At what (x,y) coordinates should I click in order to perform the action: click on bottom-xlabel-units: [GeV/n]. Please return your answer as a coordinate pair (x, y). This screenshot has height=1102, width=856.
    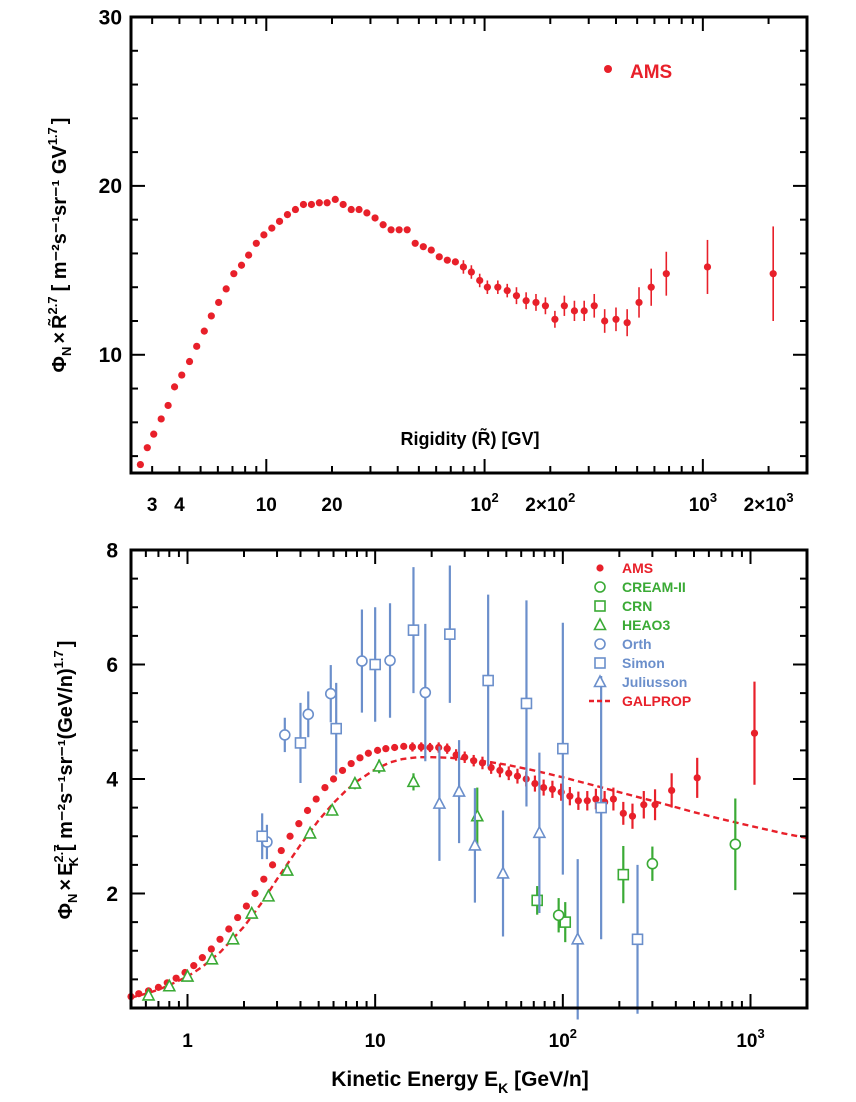
    Looking at the image, I should click on (548, 1079).